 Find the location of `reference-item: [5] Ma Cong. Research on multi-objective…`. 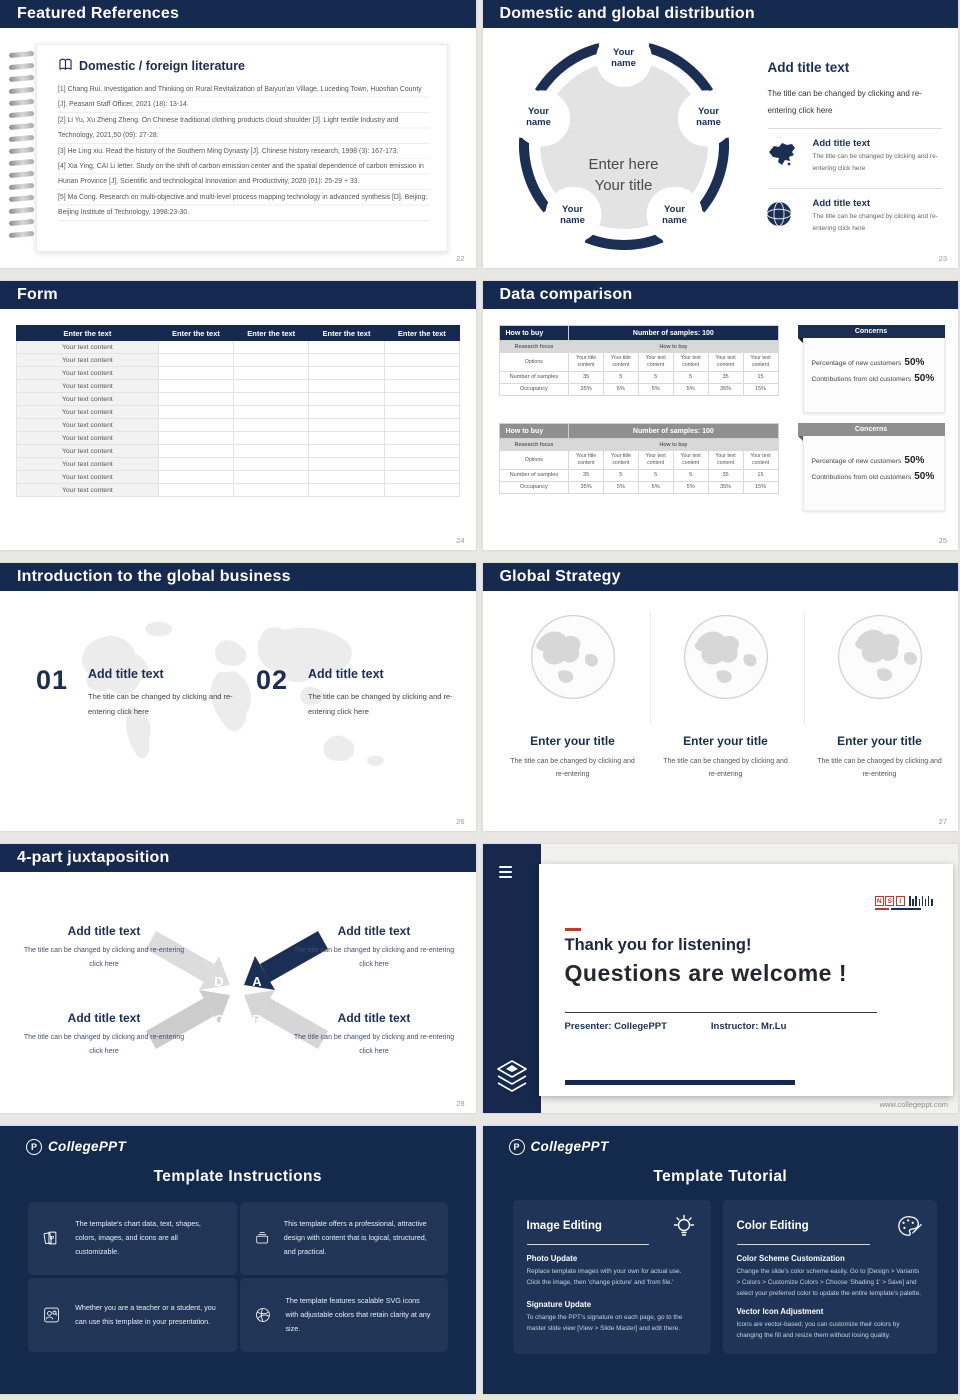

reference-item: [5] Ma Cong. Research on multi-objective… is located at coordinates (244, 205).